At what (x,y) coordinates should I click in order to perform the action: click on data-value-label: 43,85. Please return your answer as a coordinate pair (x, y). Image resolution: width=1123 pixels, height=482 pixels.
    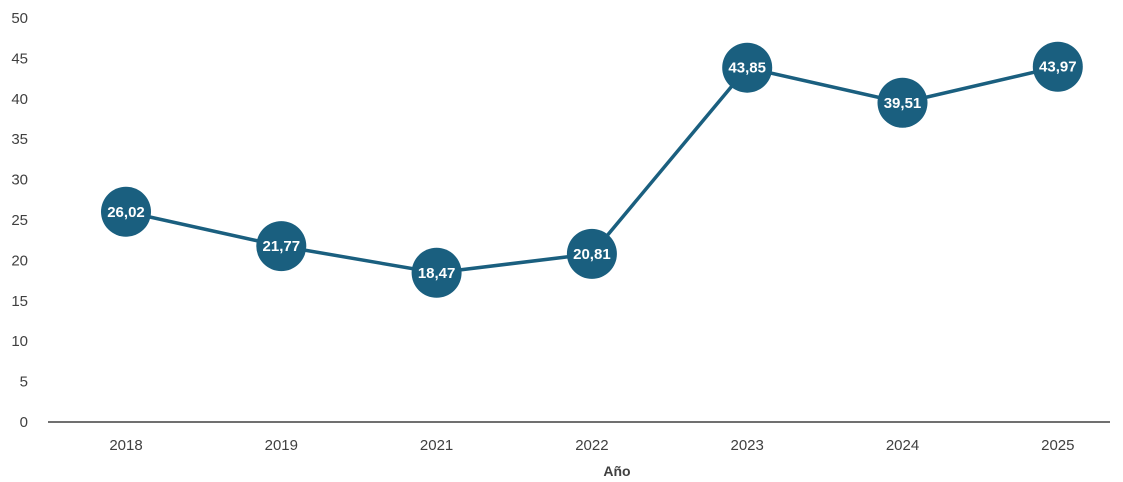
    Looking at the image, I should click on (747, 68).